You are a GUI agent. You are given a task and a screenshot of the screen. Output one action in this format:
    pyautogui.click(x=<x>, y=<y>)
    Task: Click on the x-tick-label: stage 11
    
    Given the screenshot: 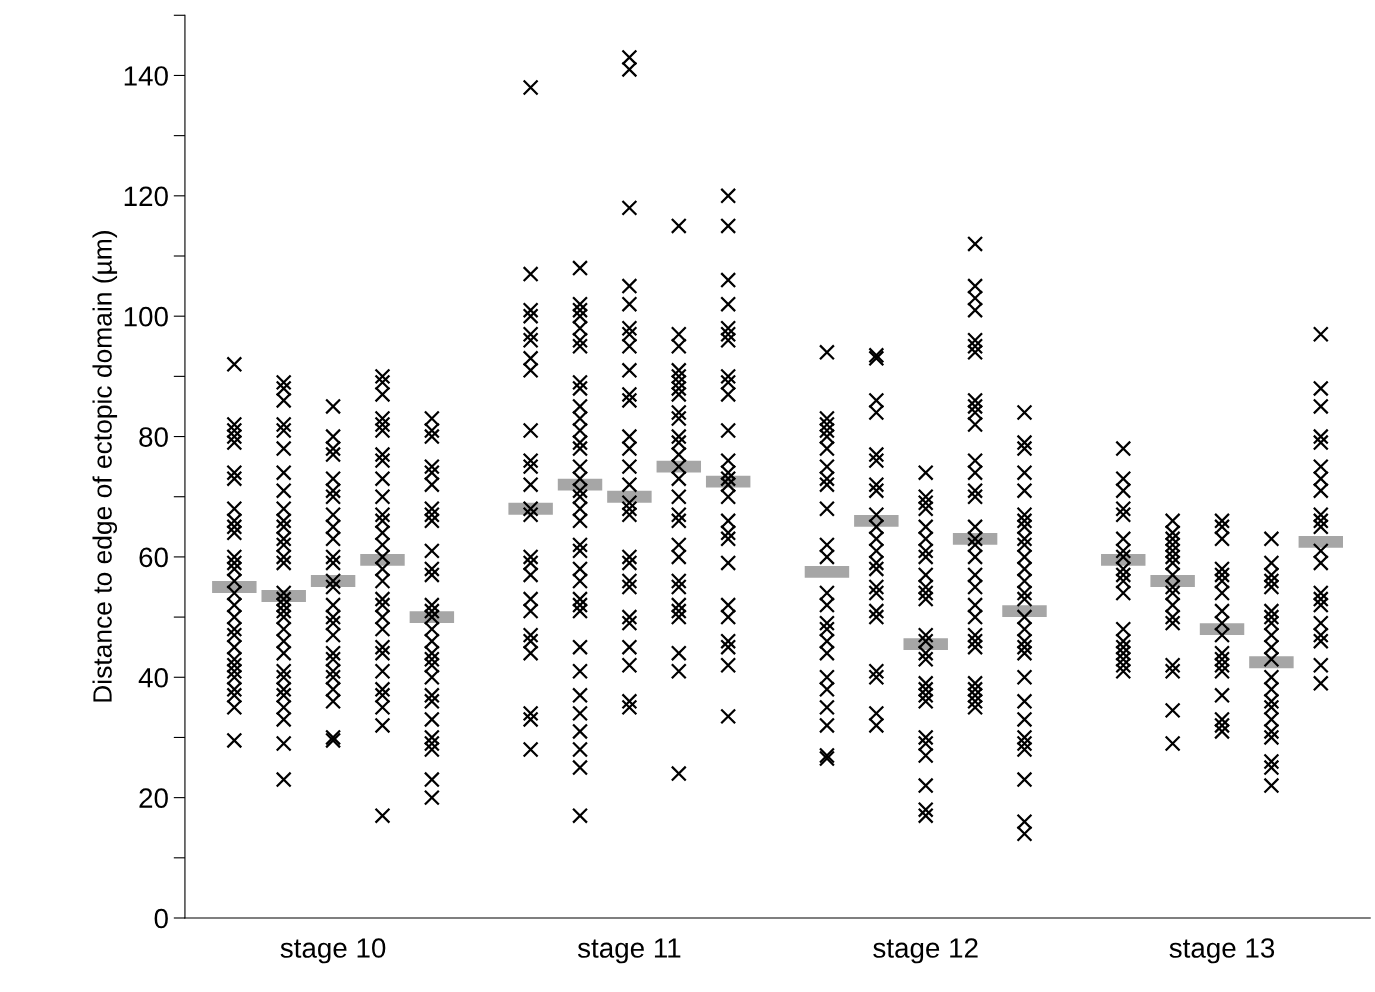 What is the action you would take?
    pyautogui.click(x=629, y=951)
    